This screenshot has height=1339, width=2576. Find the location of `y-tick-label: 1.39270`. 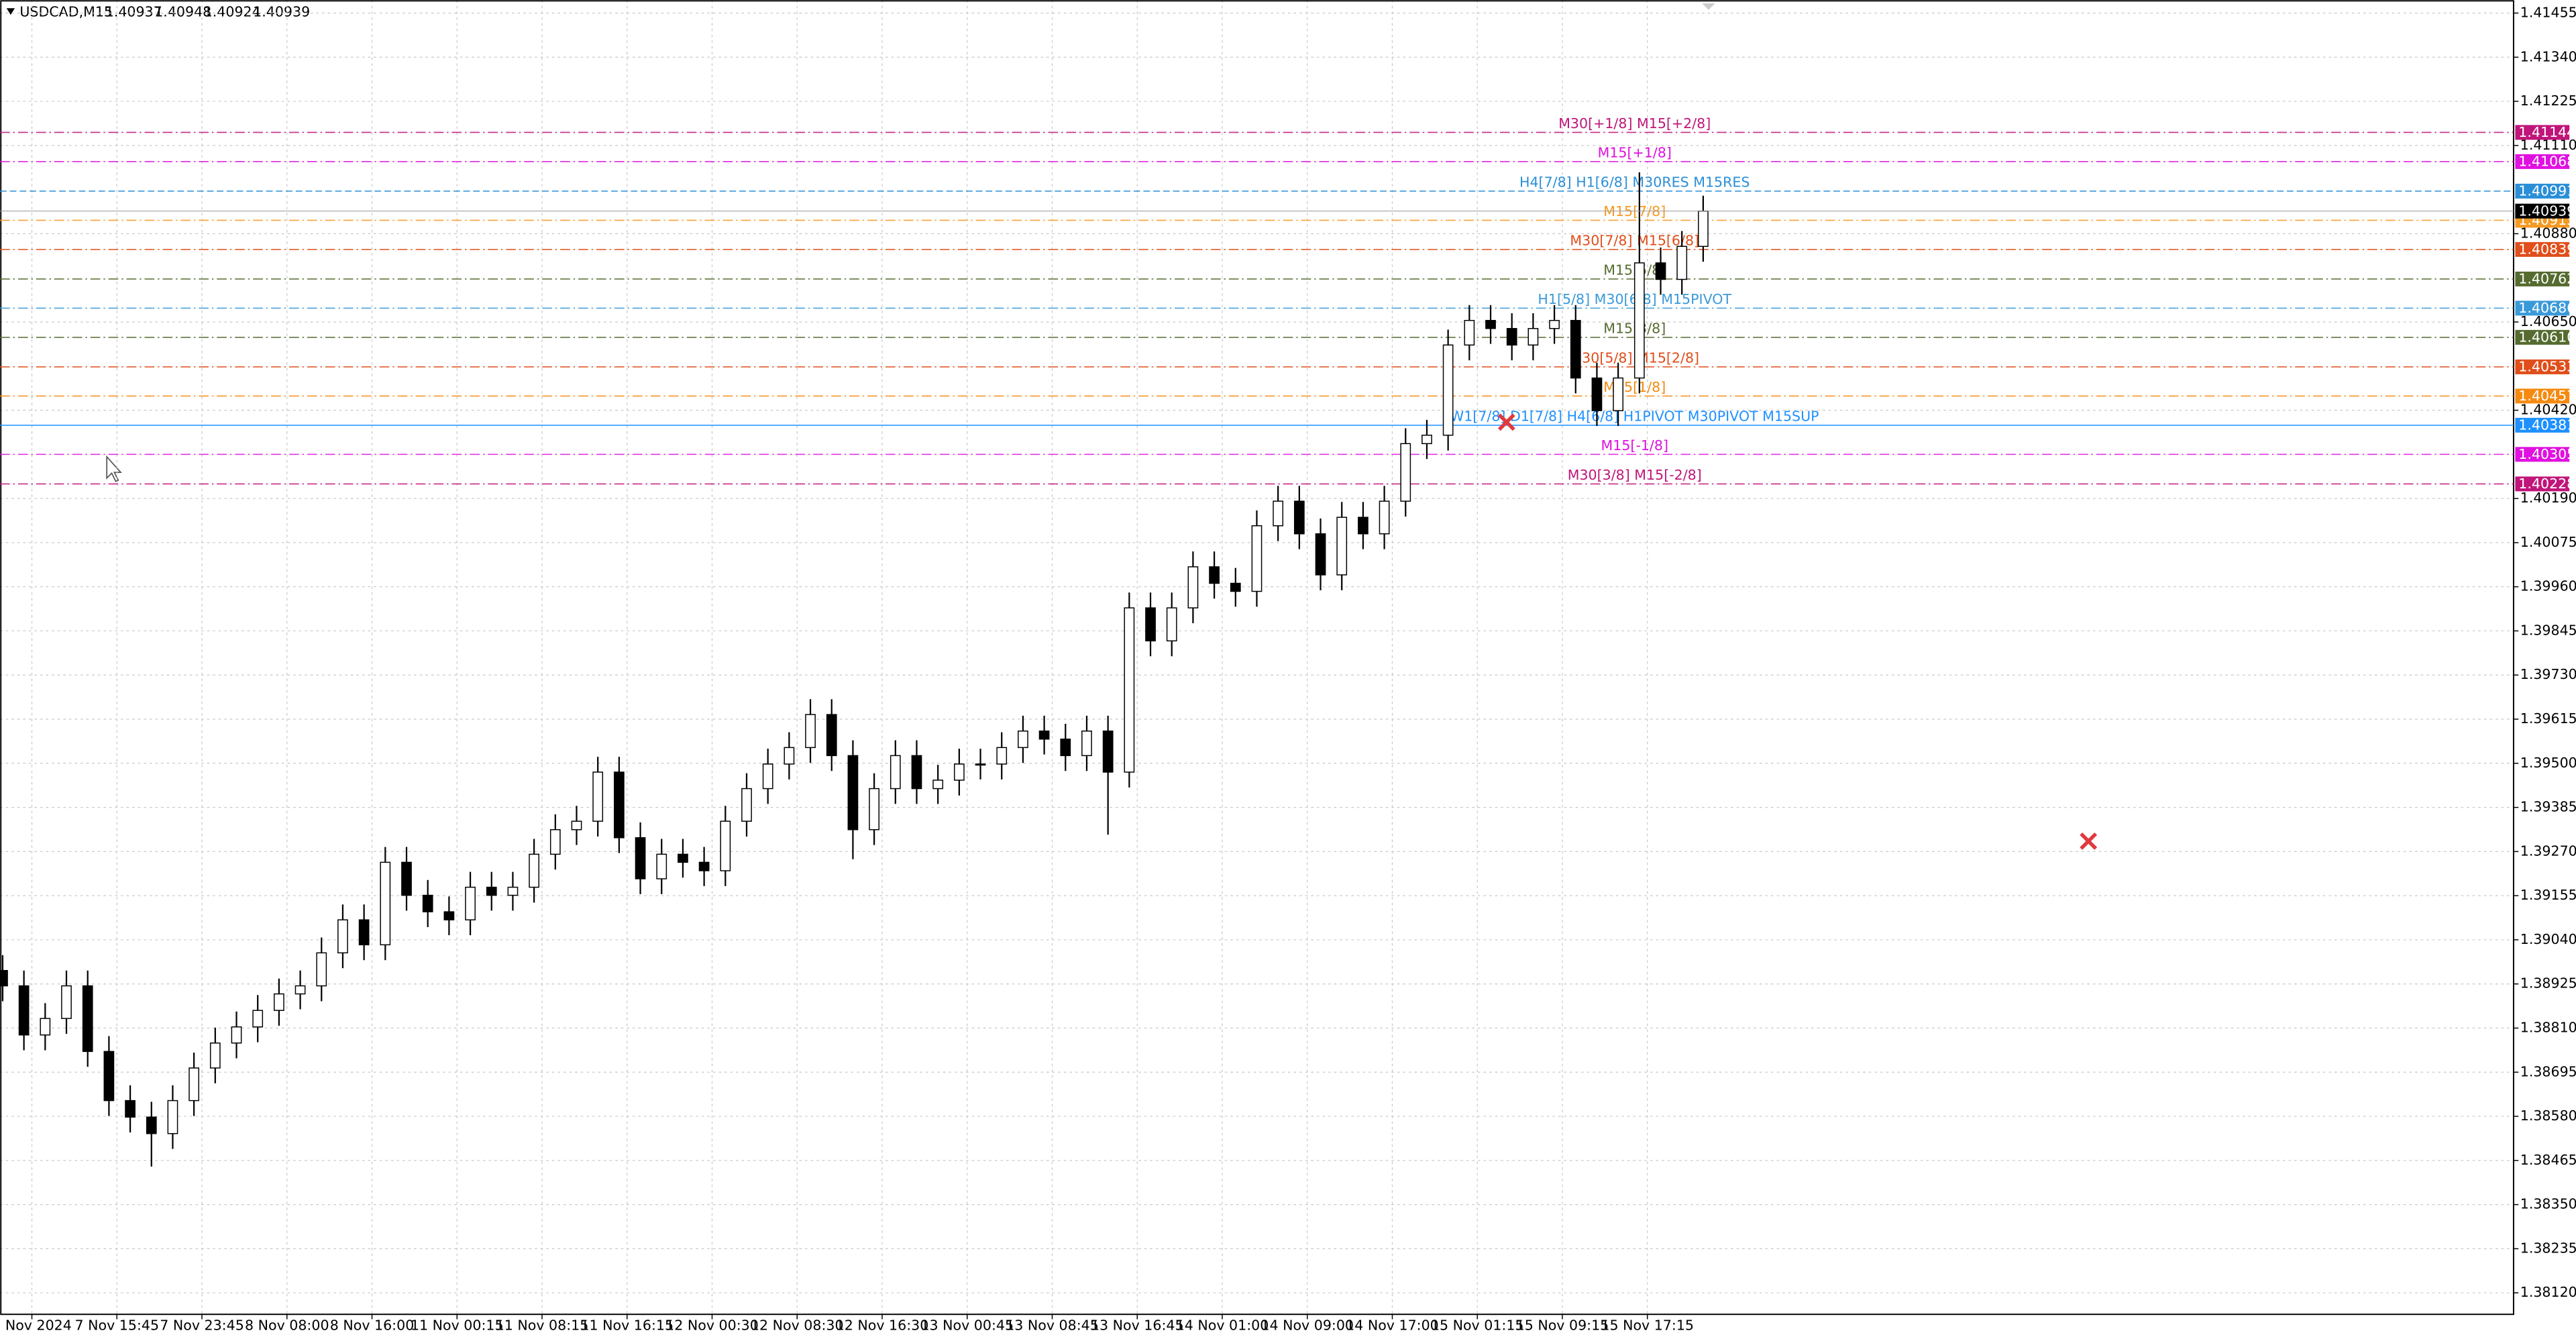

y-tick-label: 1.39270 is located at coordinates (2548, 851).